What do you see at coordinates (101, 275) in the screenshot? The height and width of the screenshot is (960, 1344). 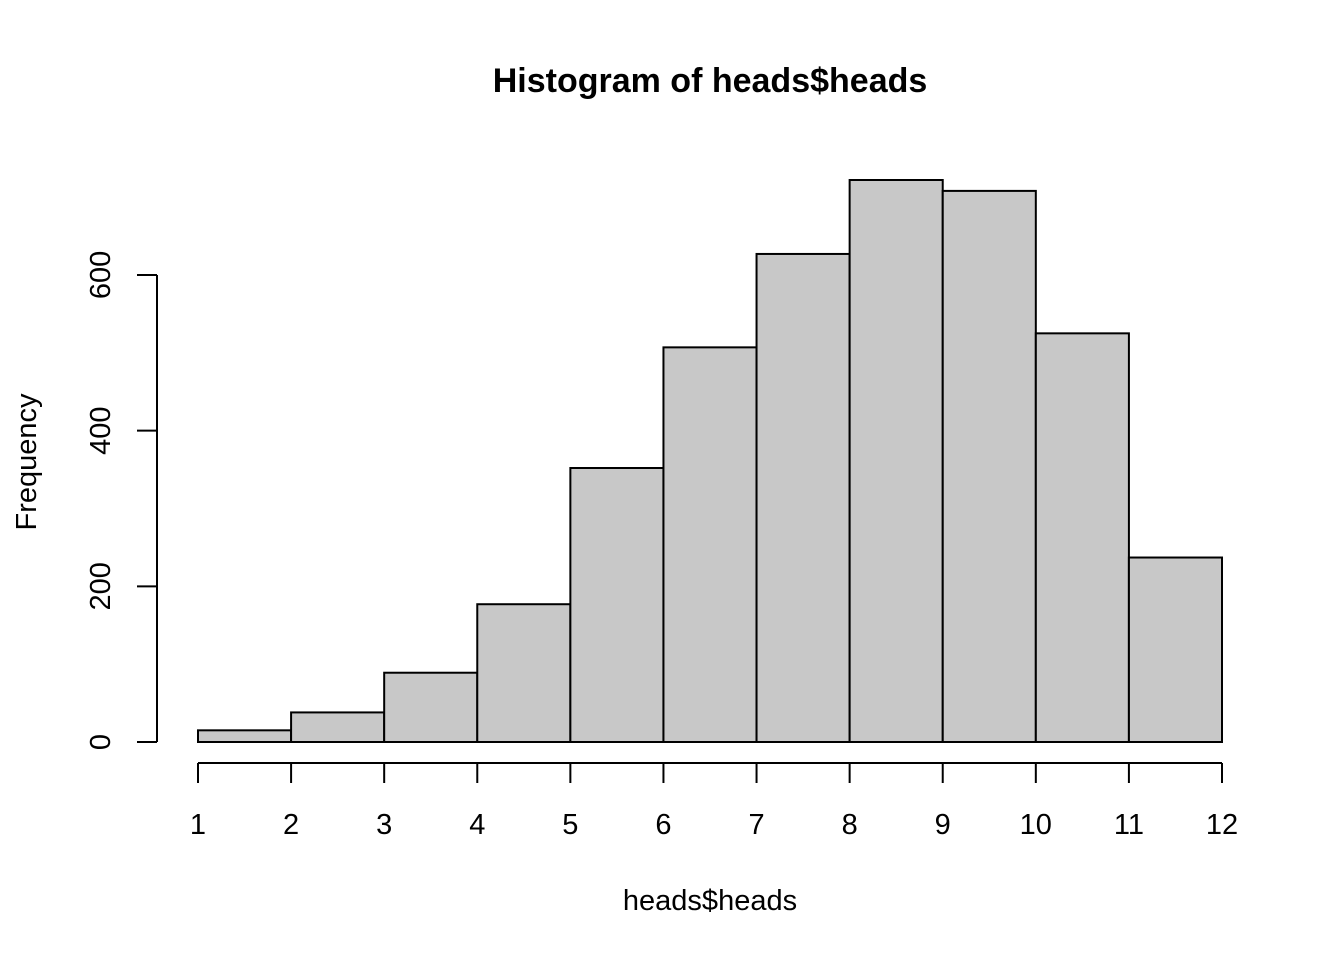 I see `y-tick-label: 600` at bounding box center [101, 275].